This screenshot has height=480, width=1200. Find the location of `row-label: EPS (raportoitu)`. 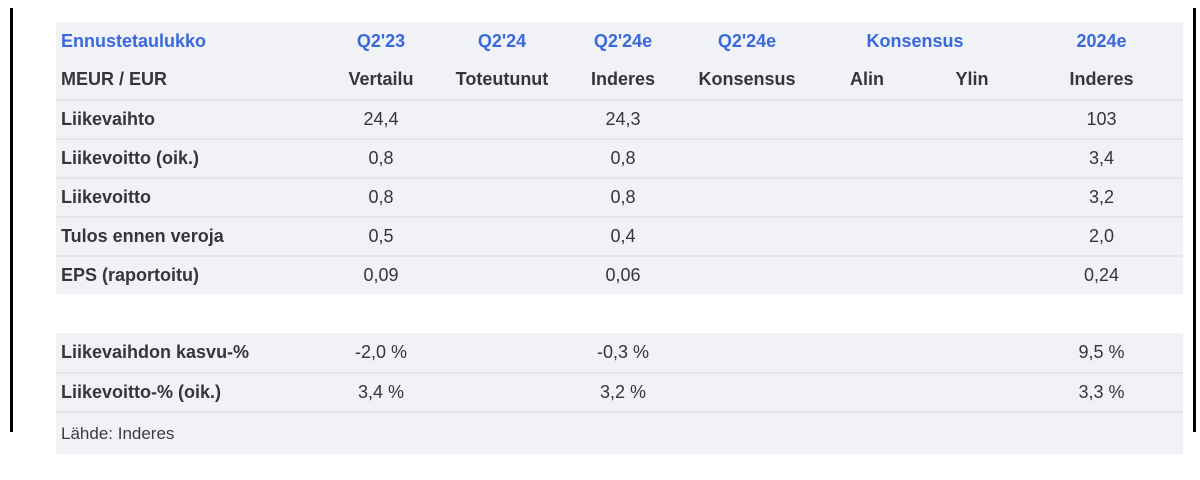

row-label: EPS (raportoitu) is located at coordinates (130, 275).